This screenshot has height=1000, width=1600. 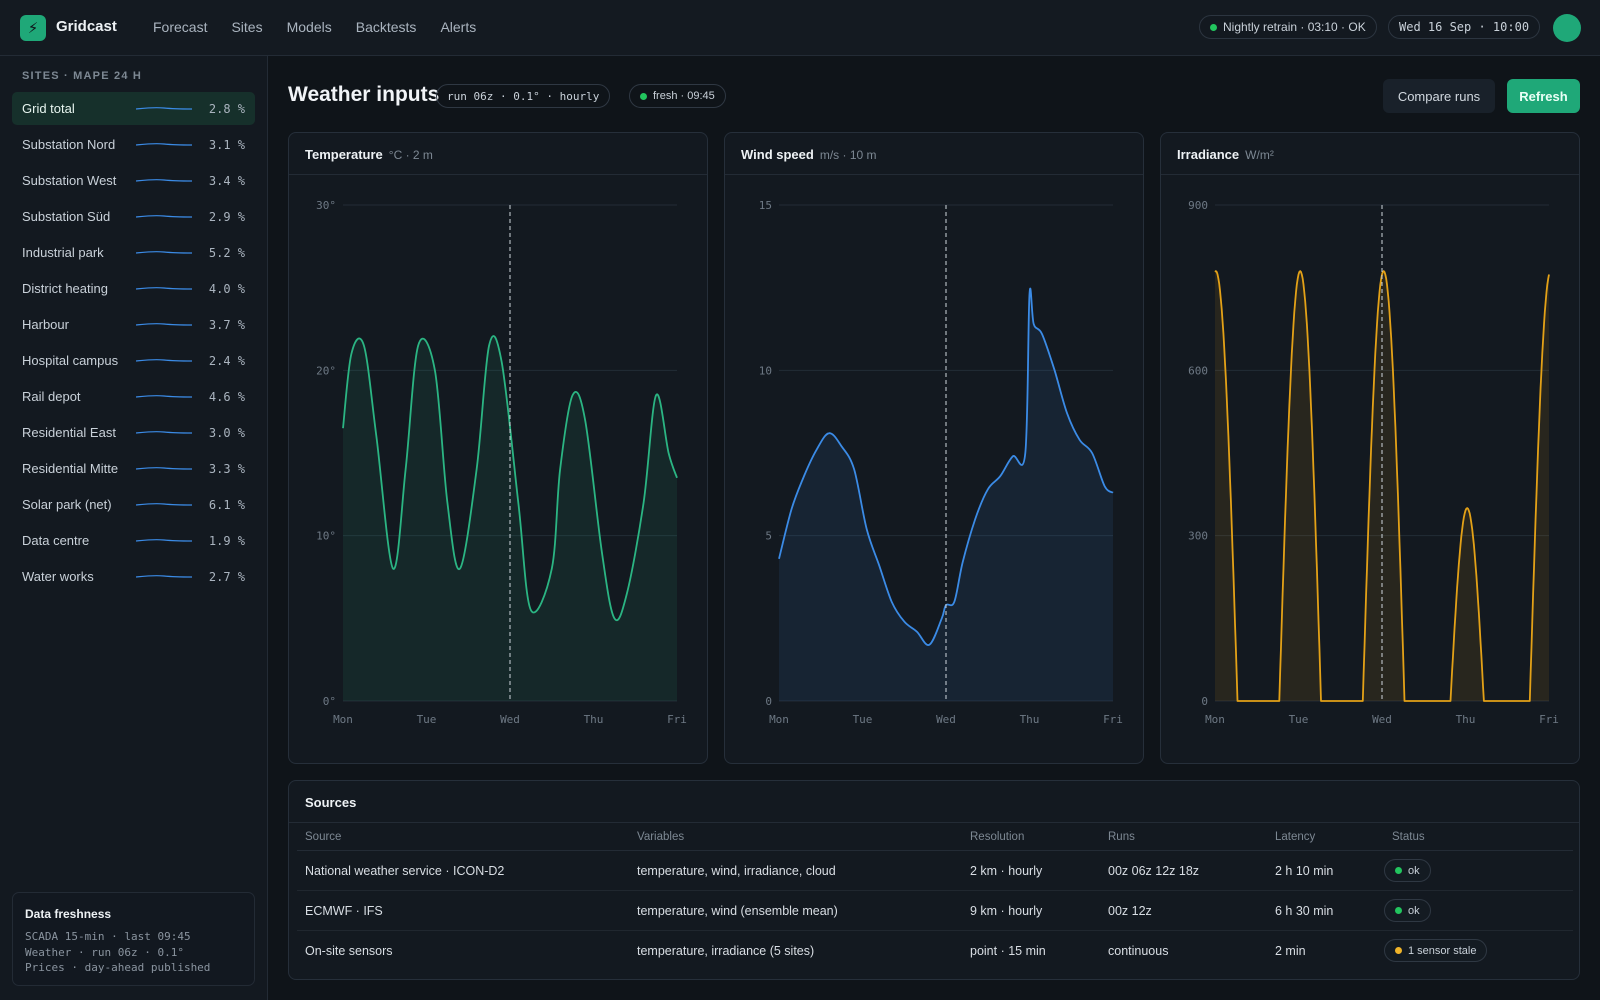 I want to click on y-tick-label: 5, so click(x=768, y=536).